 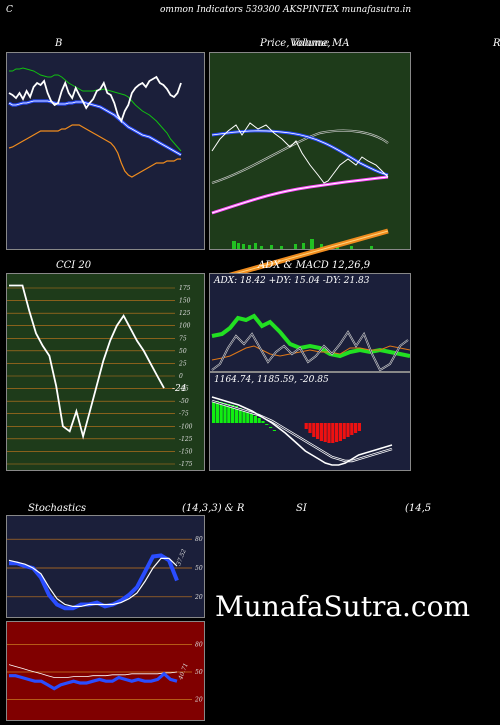 I want to click on price-title-d: Volume, so click(x=311, y=43).